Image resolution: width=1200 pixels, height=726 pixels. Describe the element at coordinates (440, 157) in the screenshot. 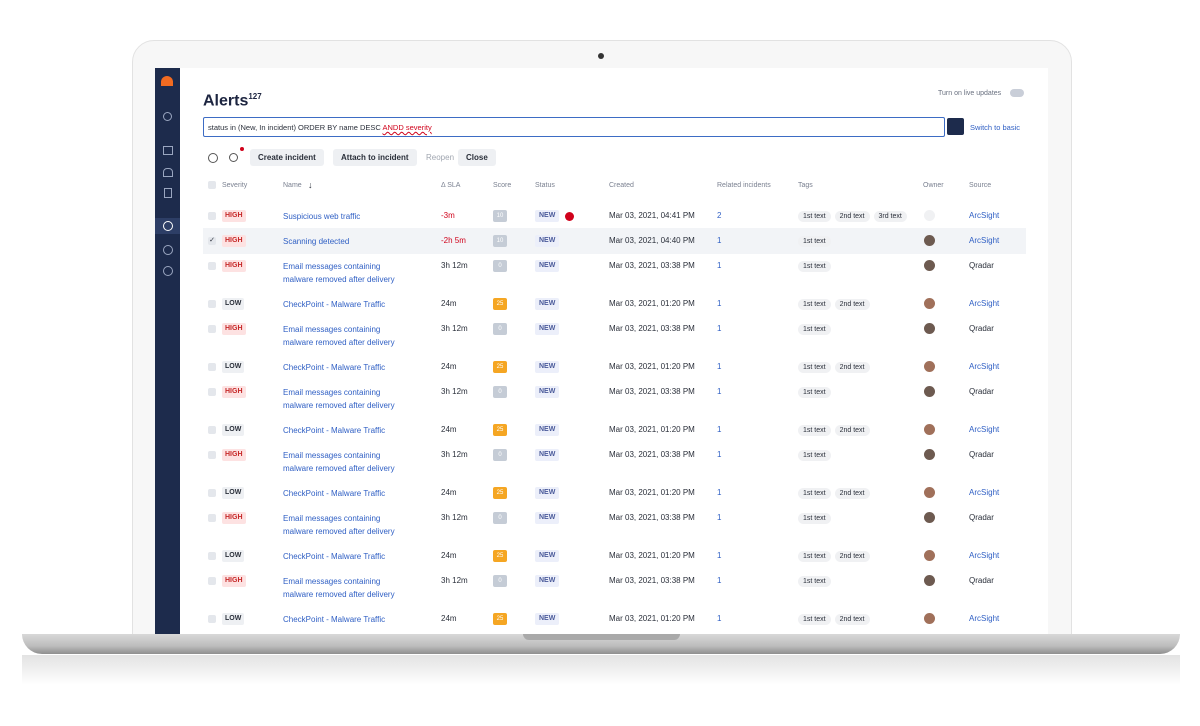

I see `toolbar-button: Reopen` at that location.